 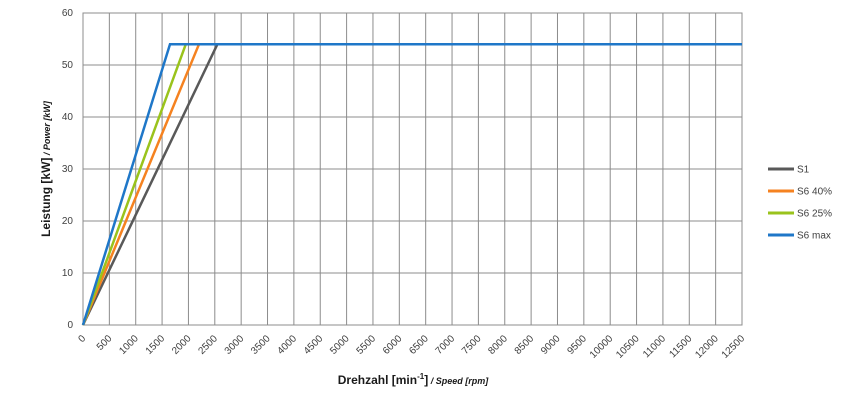 I want to click on y-tick-labels: 0 10 20 30 40 50 60, so click(x=68, y=169).